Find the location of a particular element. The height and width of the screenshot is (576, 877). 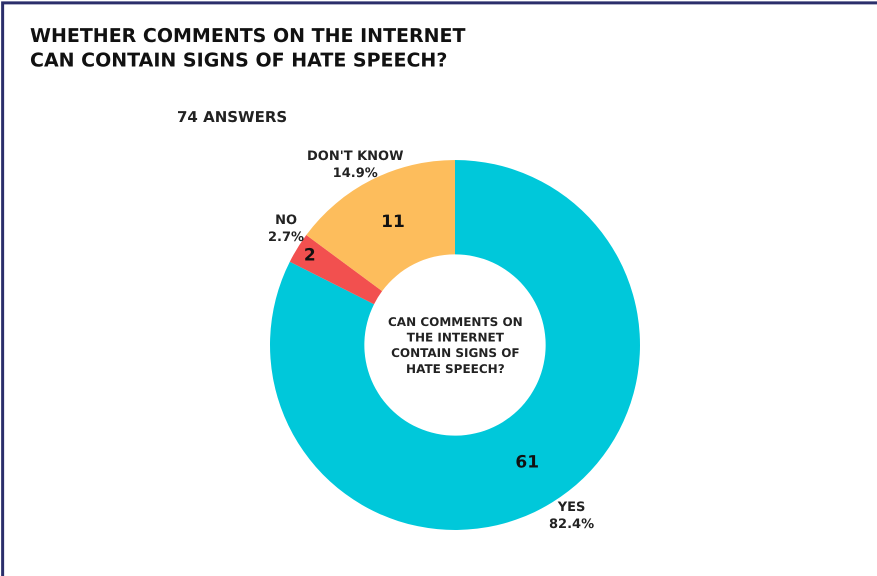

slice-label: DON'T KNOW 14.9% is located at coordinates (355, 165).